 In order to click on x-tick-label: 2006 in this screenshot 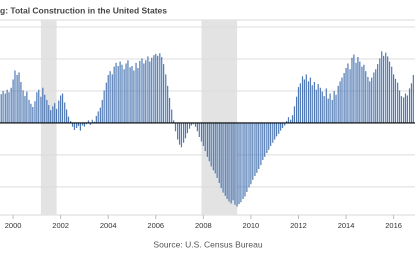, I will do `click(155, 225)`.